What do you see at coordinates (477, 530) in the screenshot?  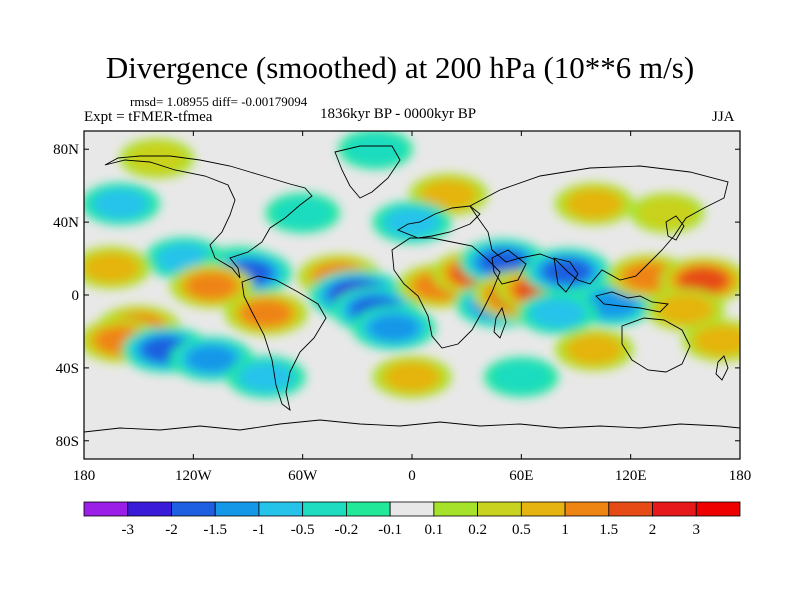 I see `colorbar-label: 0.2` at bounding box center [477, 530].